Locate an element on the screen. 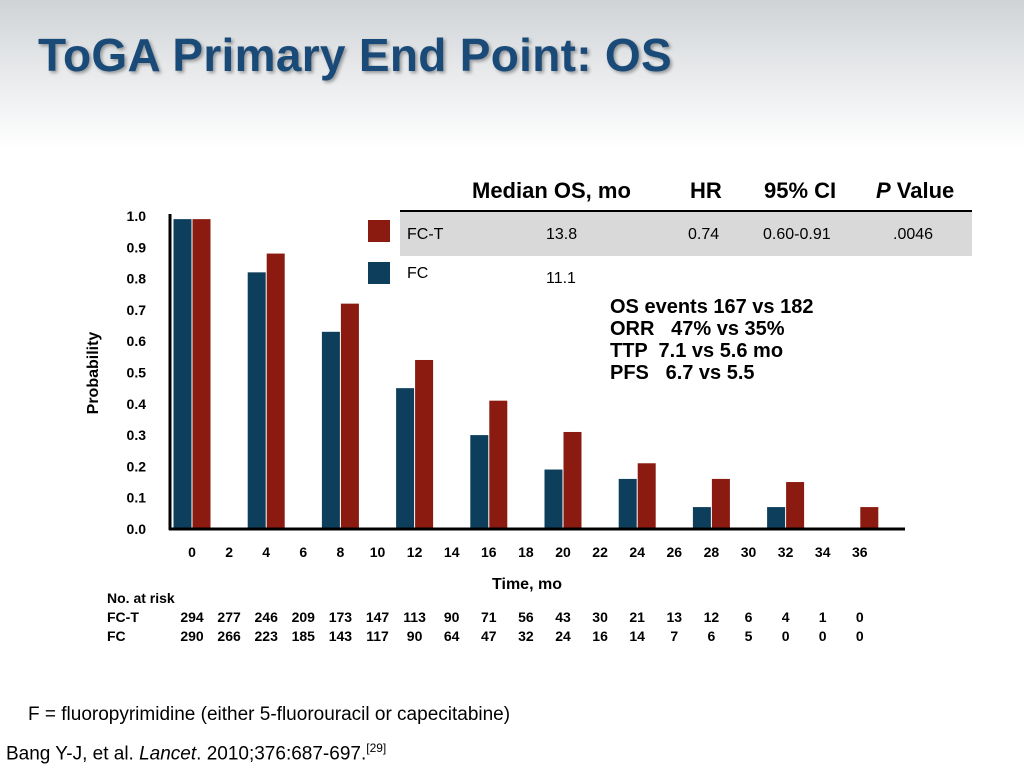 Image resolution: width=1024 pixels, height=768 pixels. row-label-fc: FC is located at coordinates (418, 273).